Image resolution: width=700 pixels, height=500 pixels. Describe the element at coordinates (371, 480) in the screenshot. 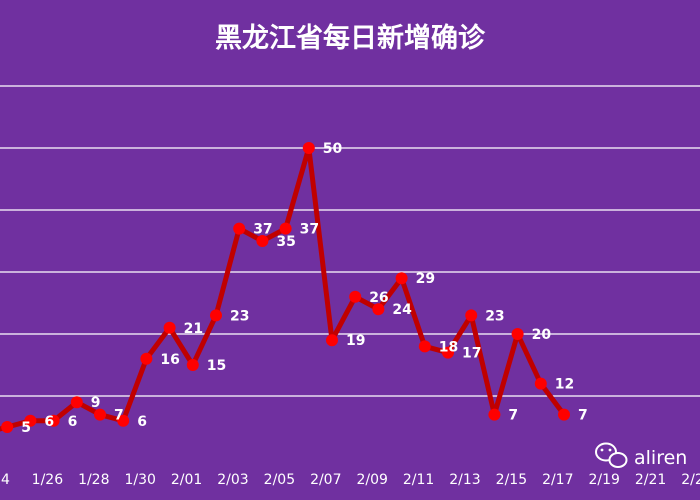

I see `x-tick-label: 2/09` at that location.